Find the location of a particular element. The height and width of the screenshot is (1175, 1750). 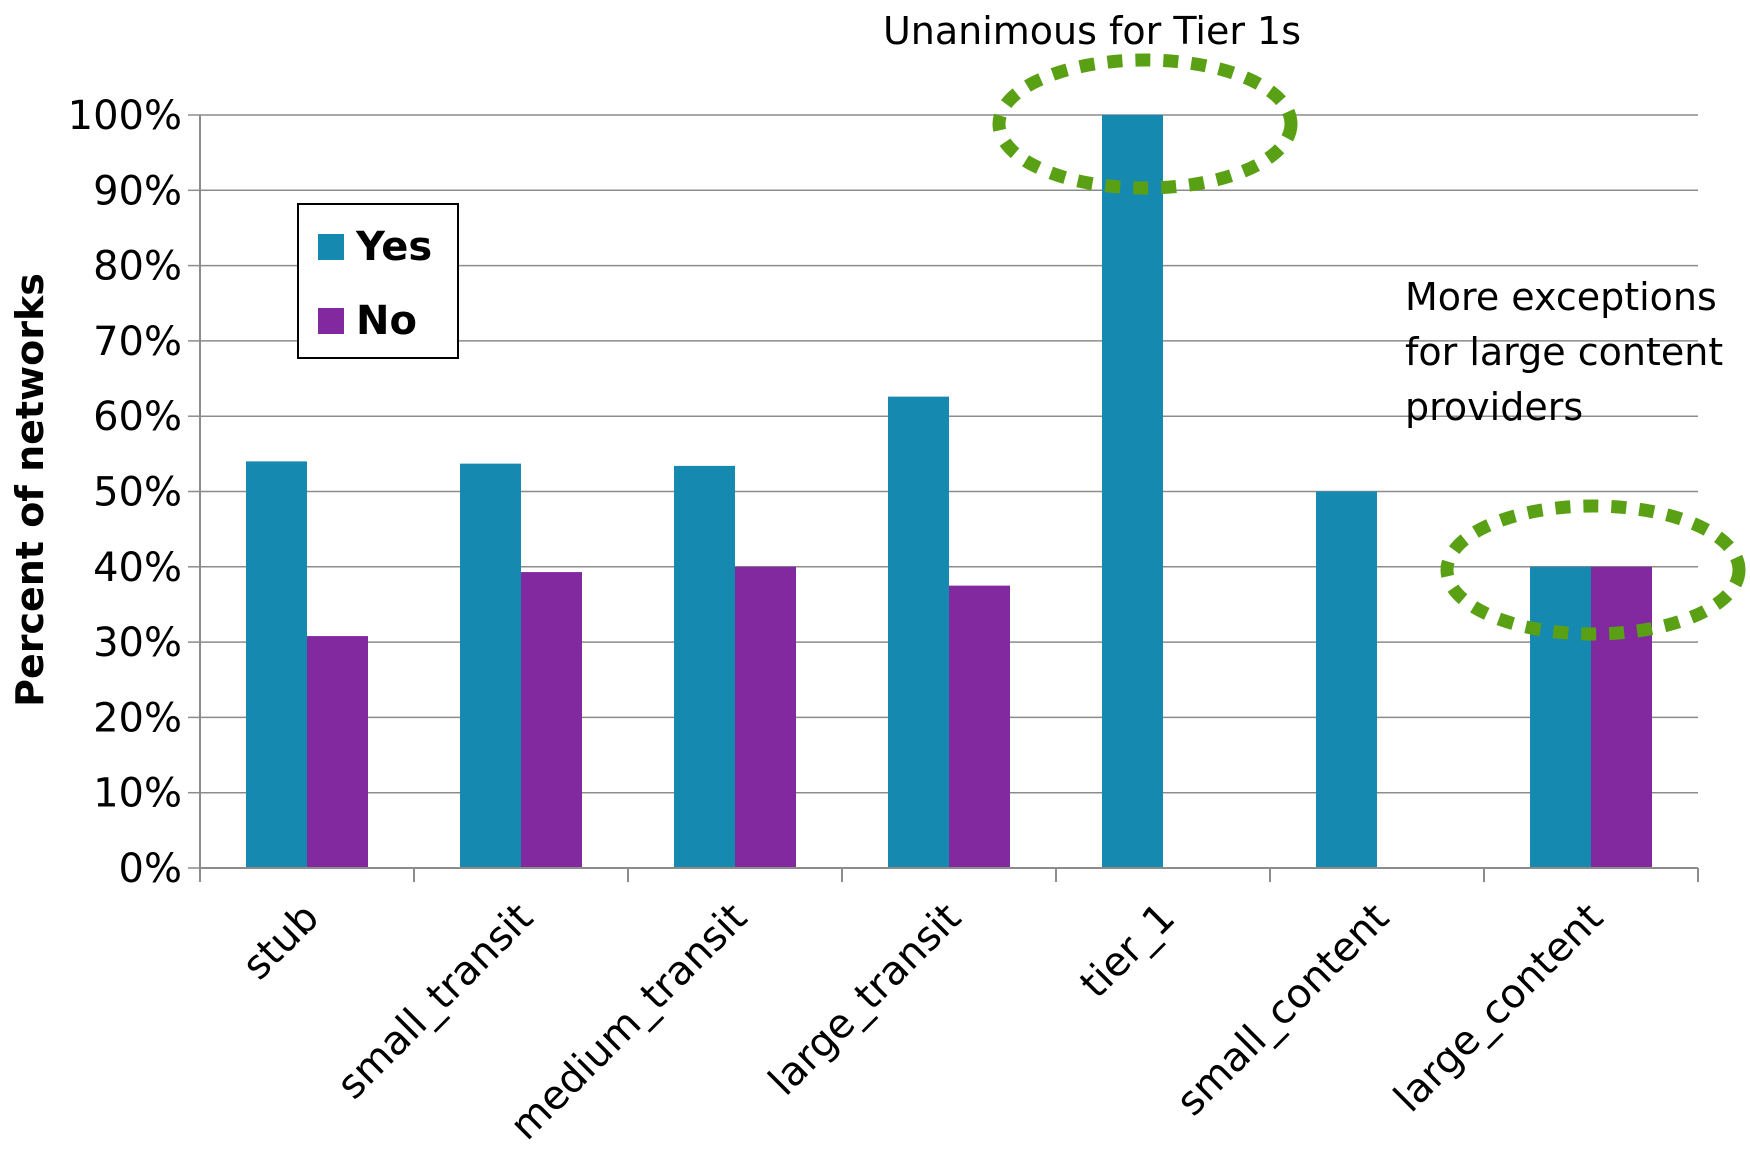

y-tick-label: 50% is located at coordinates (137, 493).